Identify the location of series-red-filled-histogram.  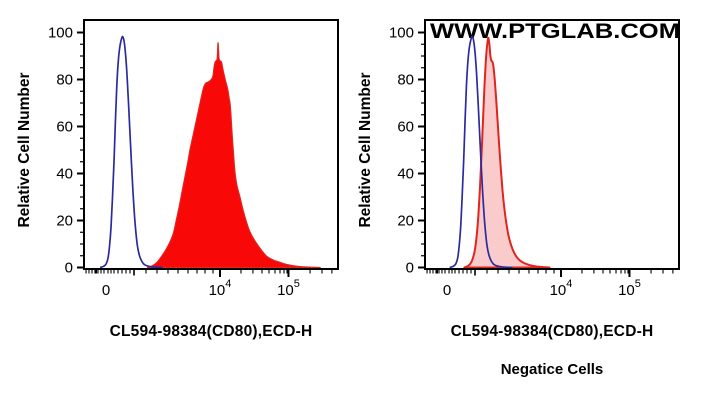
(233, 155).